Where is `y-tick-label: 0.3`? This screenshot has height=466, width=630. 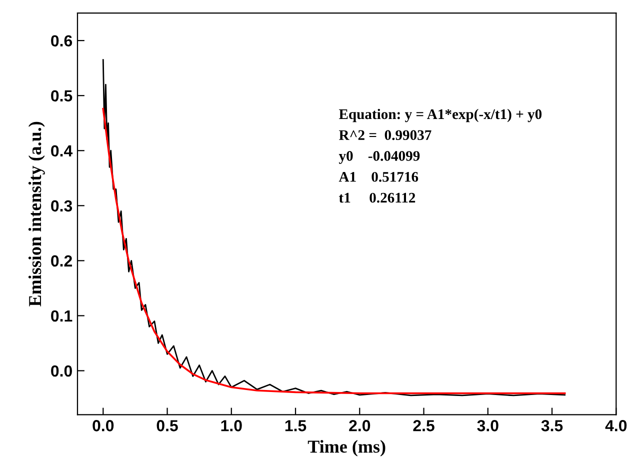
y-tick-label: 0.3 is located at coordinates (61, 206).